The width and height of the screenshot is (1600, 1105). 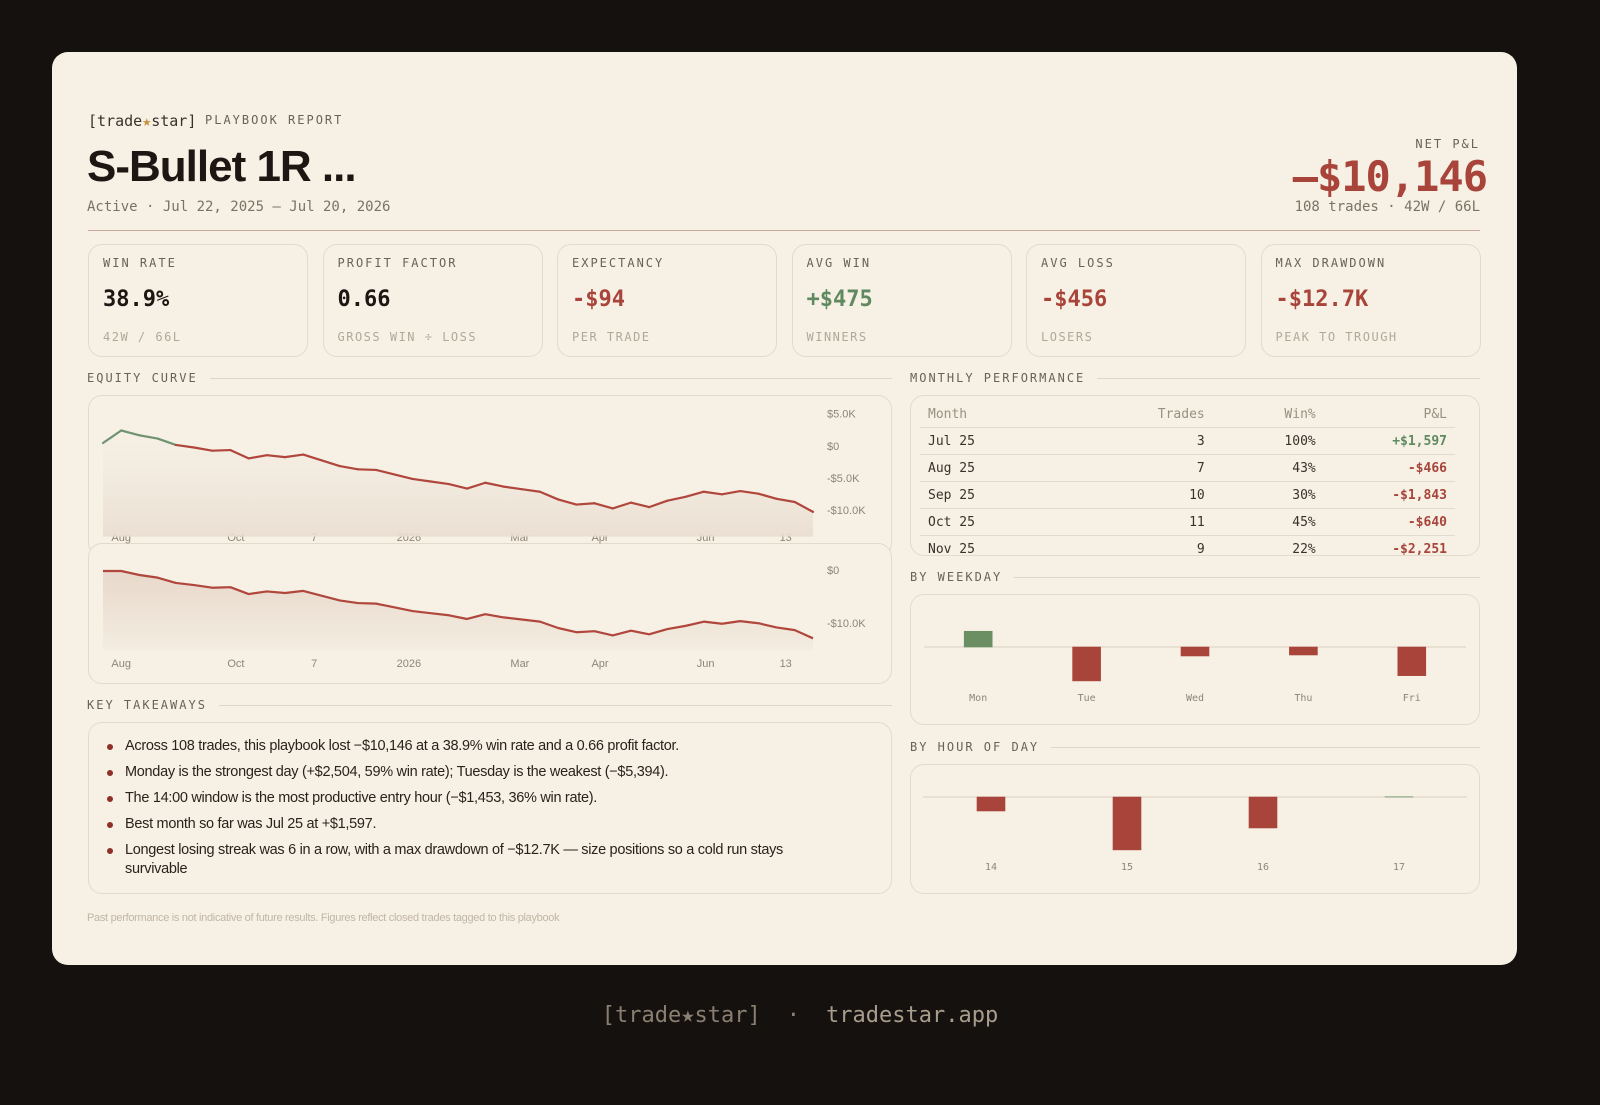 What do you see at coordinates (786, 664) in the screenshot?
I see `x-tick-label: 13` at bounding box center [786, 664].